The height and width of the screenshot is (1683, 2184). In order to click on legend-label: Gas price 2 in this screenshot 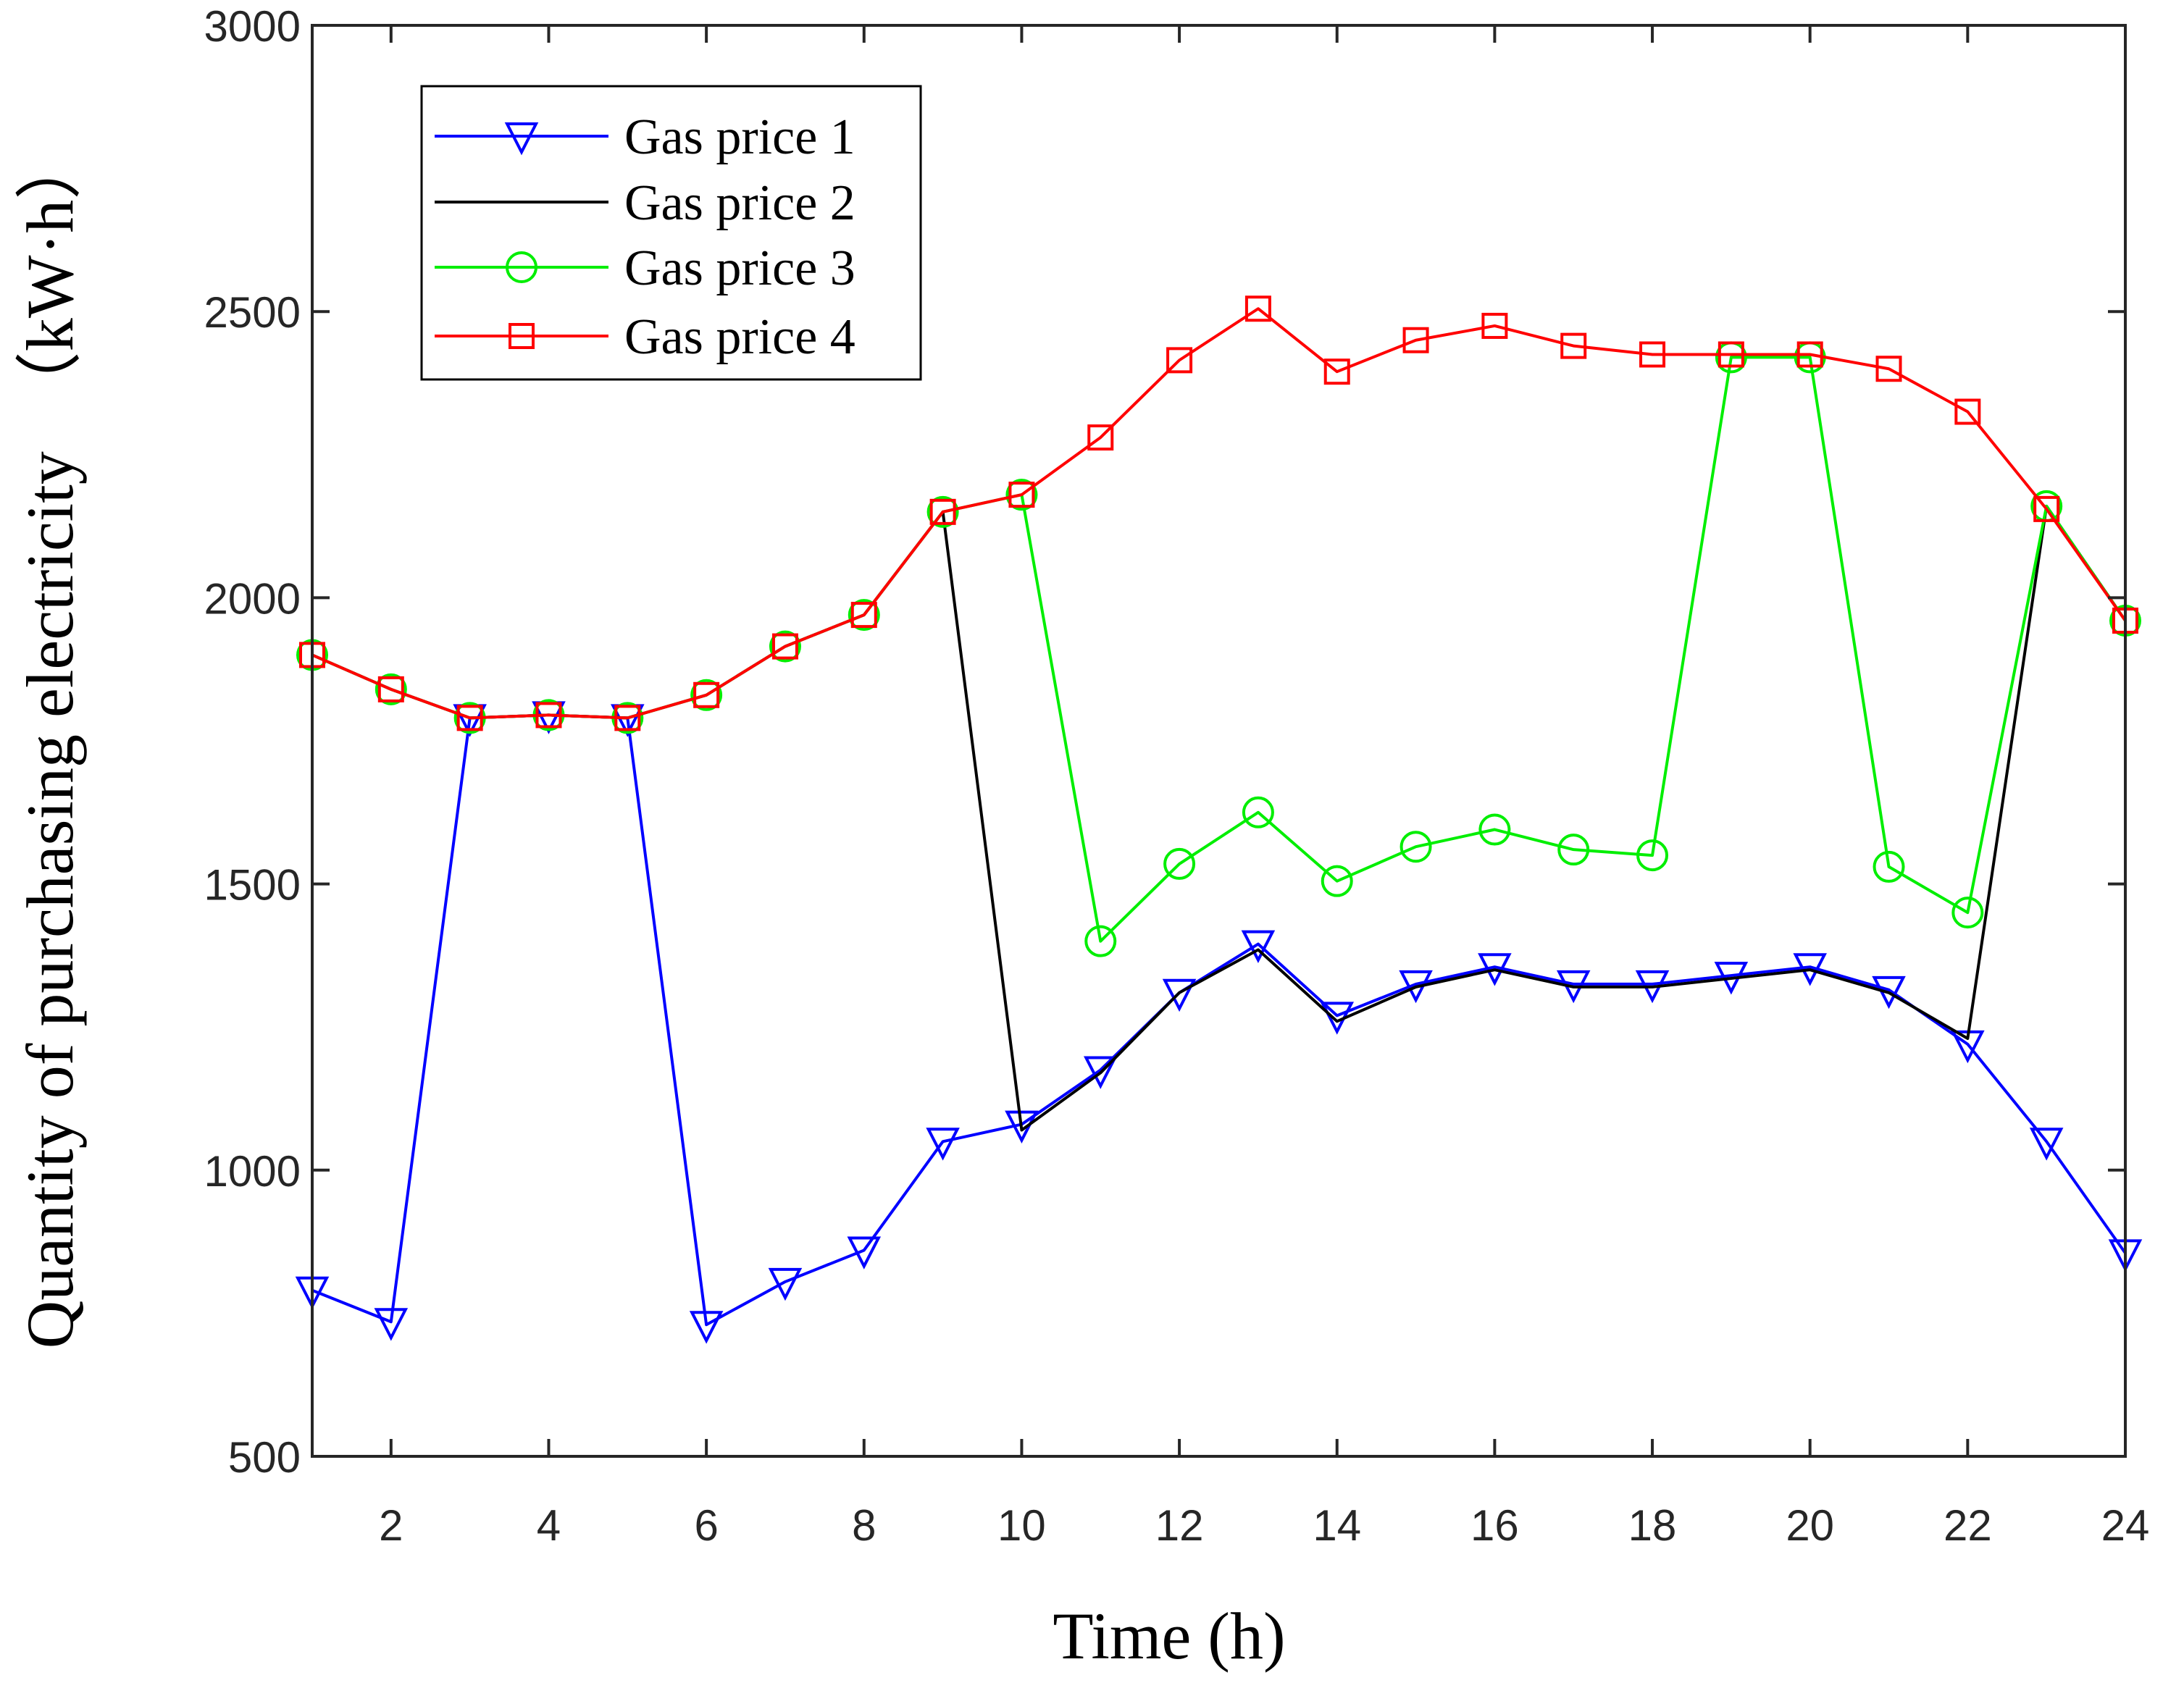, I will do `click(739, 203)`.